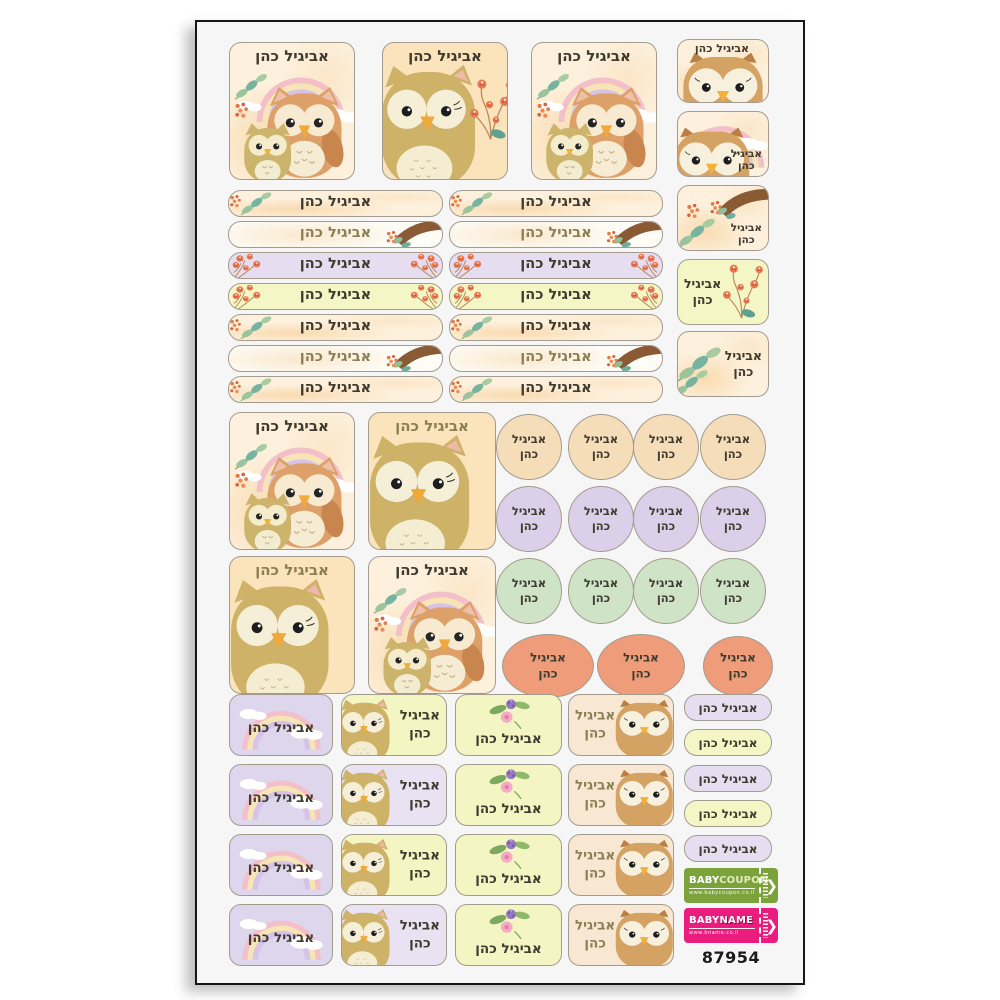 Image resolution: width=1000 pixels, height=1000 pixels. I want to click on sticker-rect-flower: אביגיל כהן, so click(508, 935).